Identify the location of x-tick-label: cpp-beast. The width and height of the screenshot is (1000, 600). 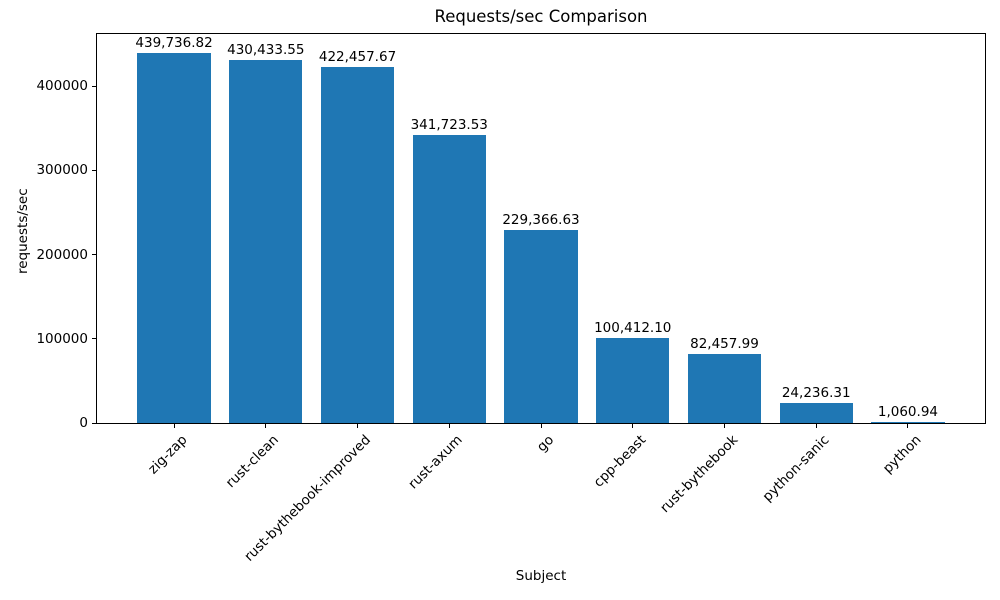
(620, 461).